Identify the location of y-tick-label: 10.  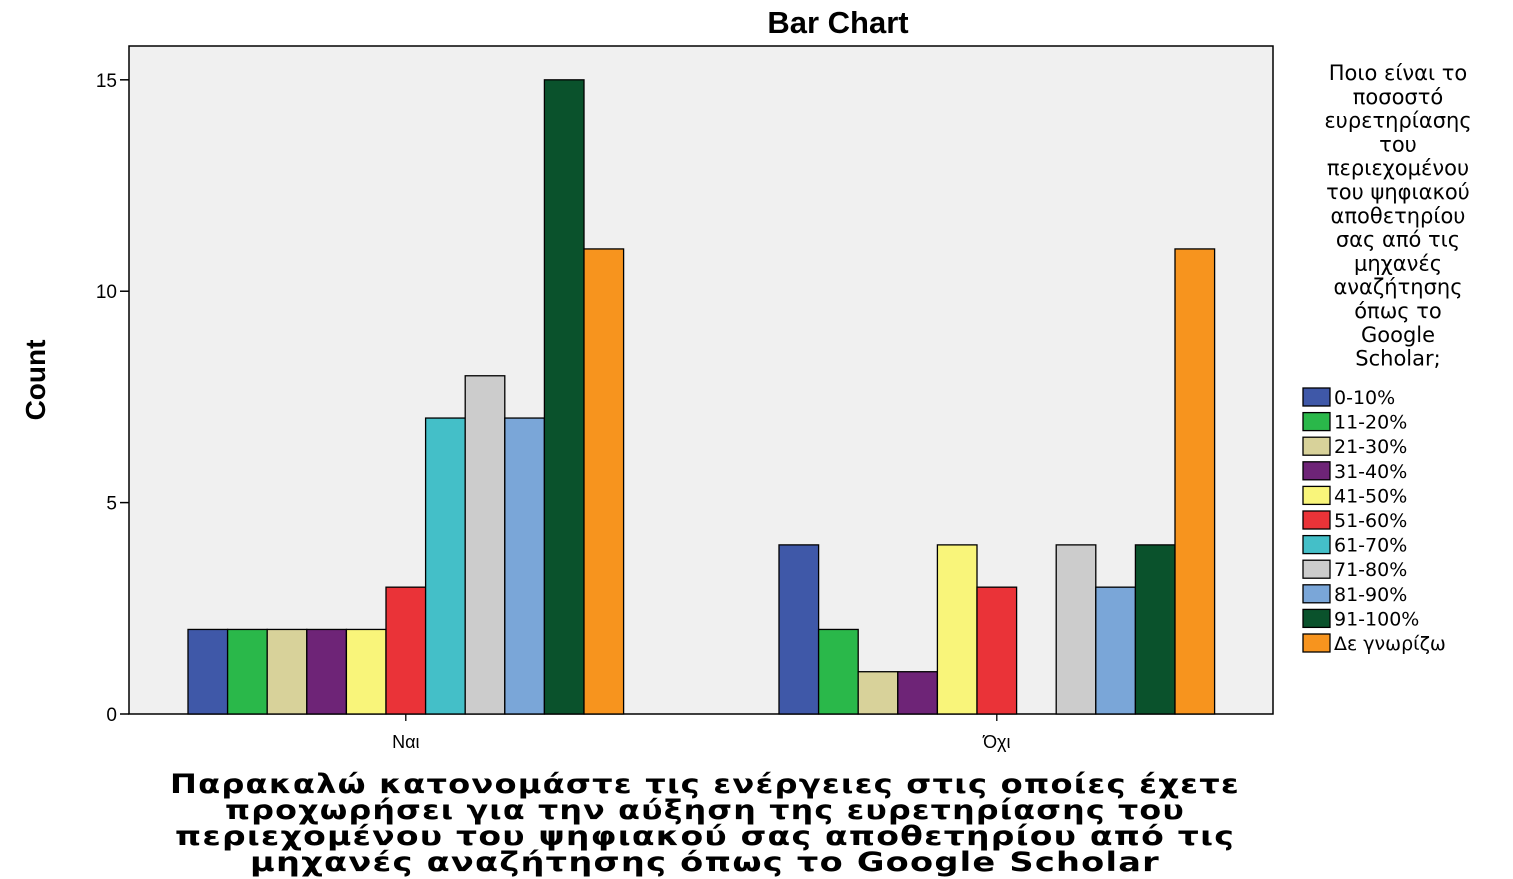
(106, 292).